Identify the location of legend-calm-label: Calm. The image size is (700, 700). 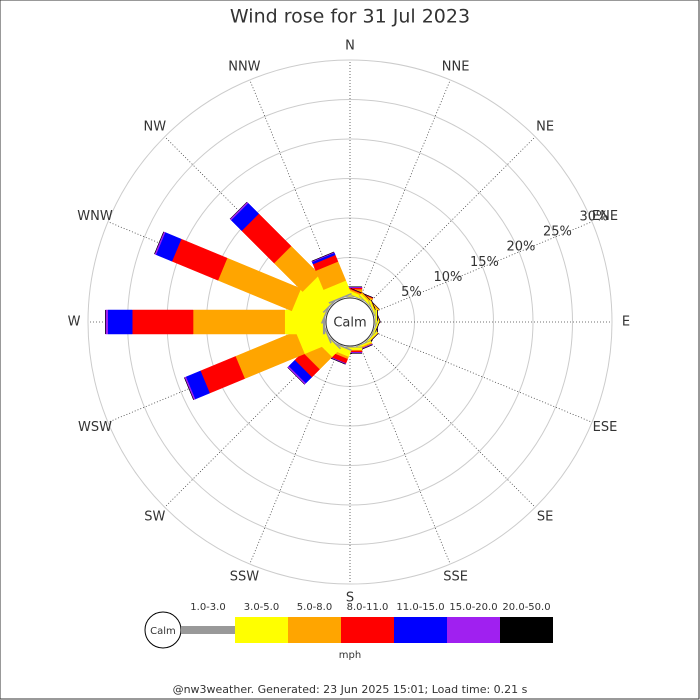
(163, 631).